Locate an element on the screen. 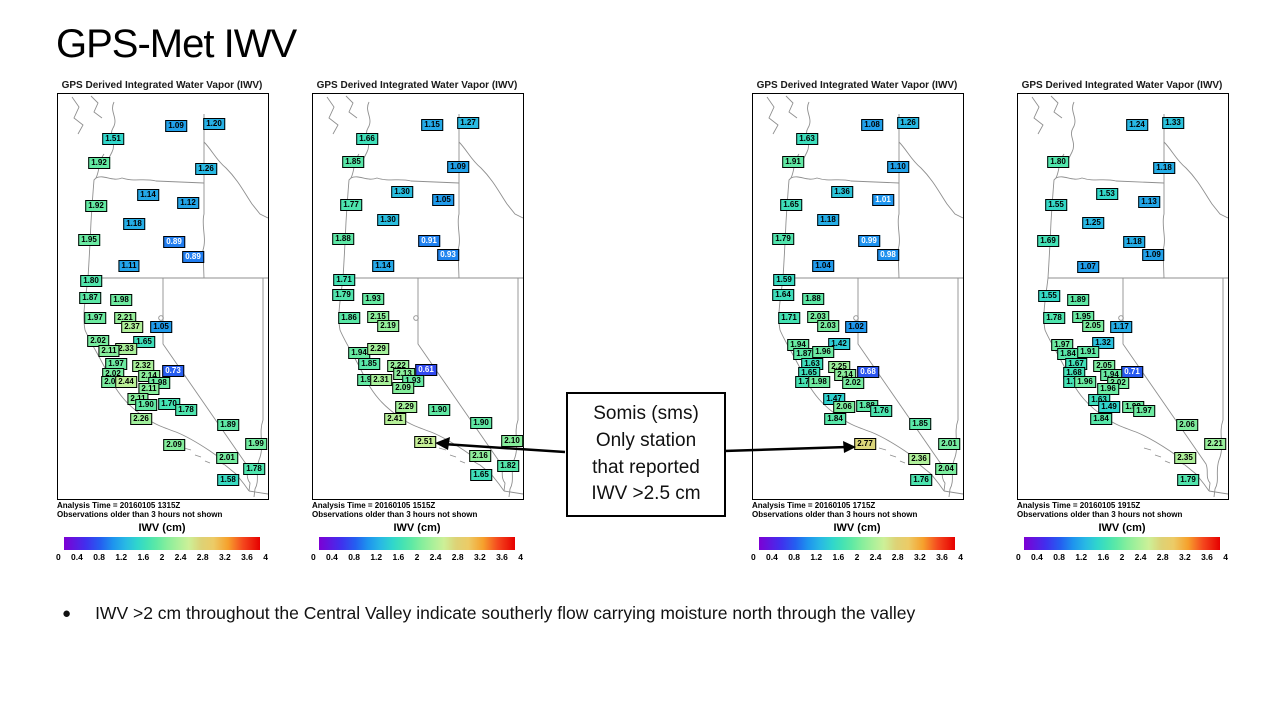 The width and height of the screenshot is (1280, 720). station-label: 1.90 is located at coordinates (439, 410).